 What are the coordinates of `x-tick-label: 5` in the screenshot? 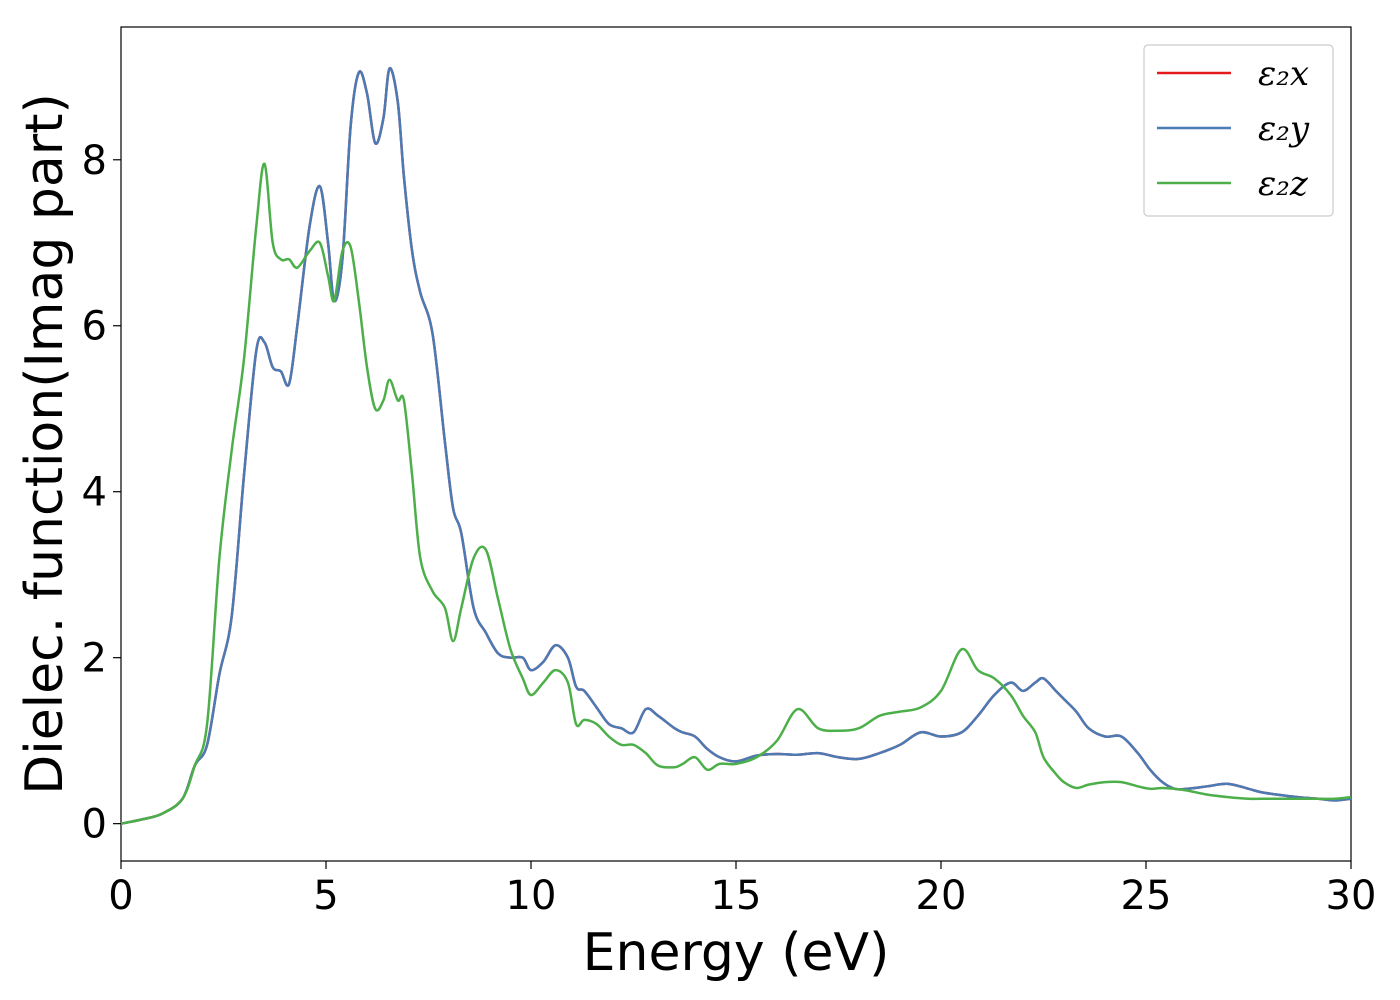 It's located at (325, 896).